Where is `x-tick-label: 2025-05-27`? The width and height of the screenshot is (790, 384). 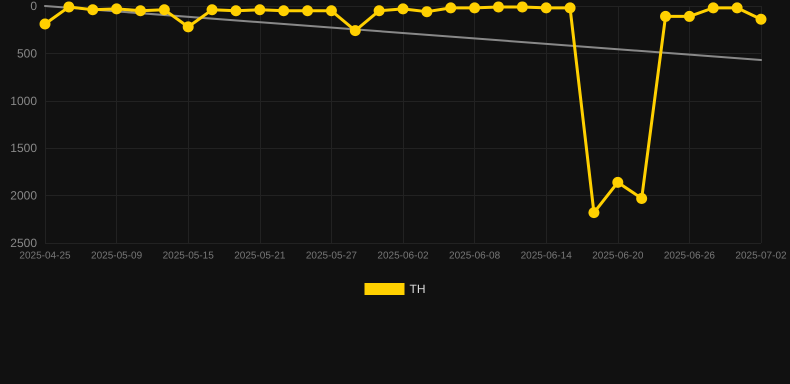 x-tick-label: 2025-05-27 is located at coordinates (332, 256).